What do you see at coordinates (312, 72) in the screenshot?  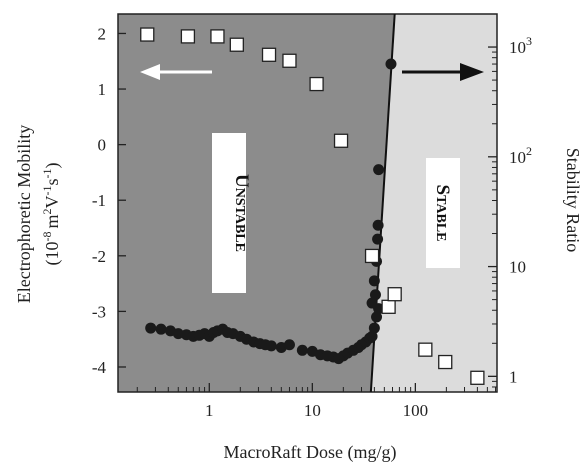 I see `arrows-layer` at bounding box center [312, 72].